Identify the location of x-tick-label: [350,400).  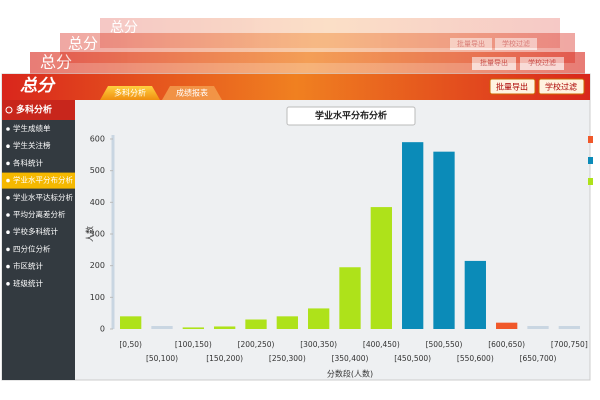
(350, 358).